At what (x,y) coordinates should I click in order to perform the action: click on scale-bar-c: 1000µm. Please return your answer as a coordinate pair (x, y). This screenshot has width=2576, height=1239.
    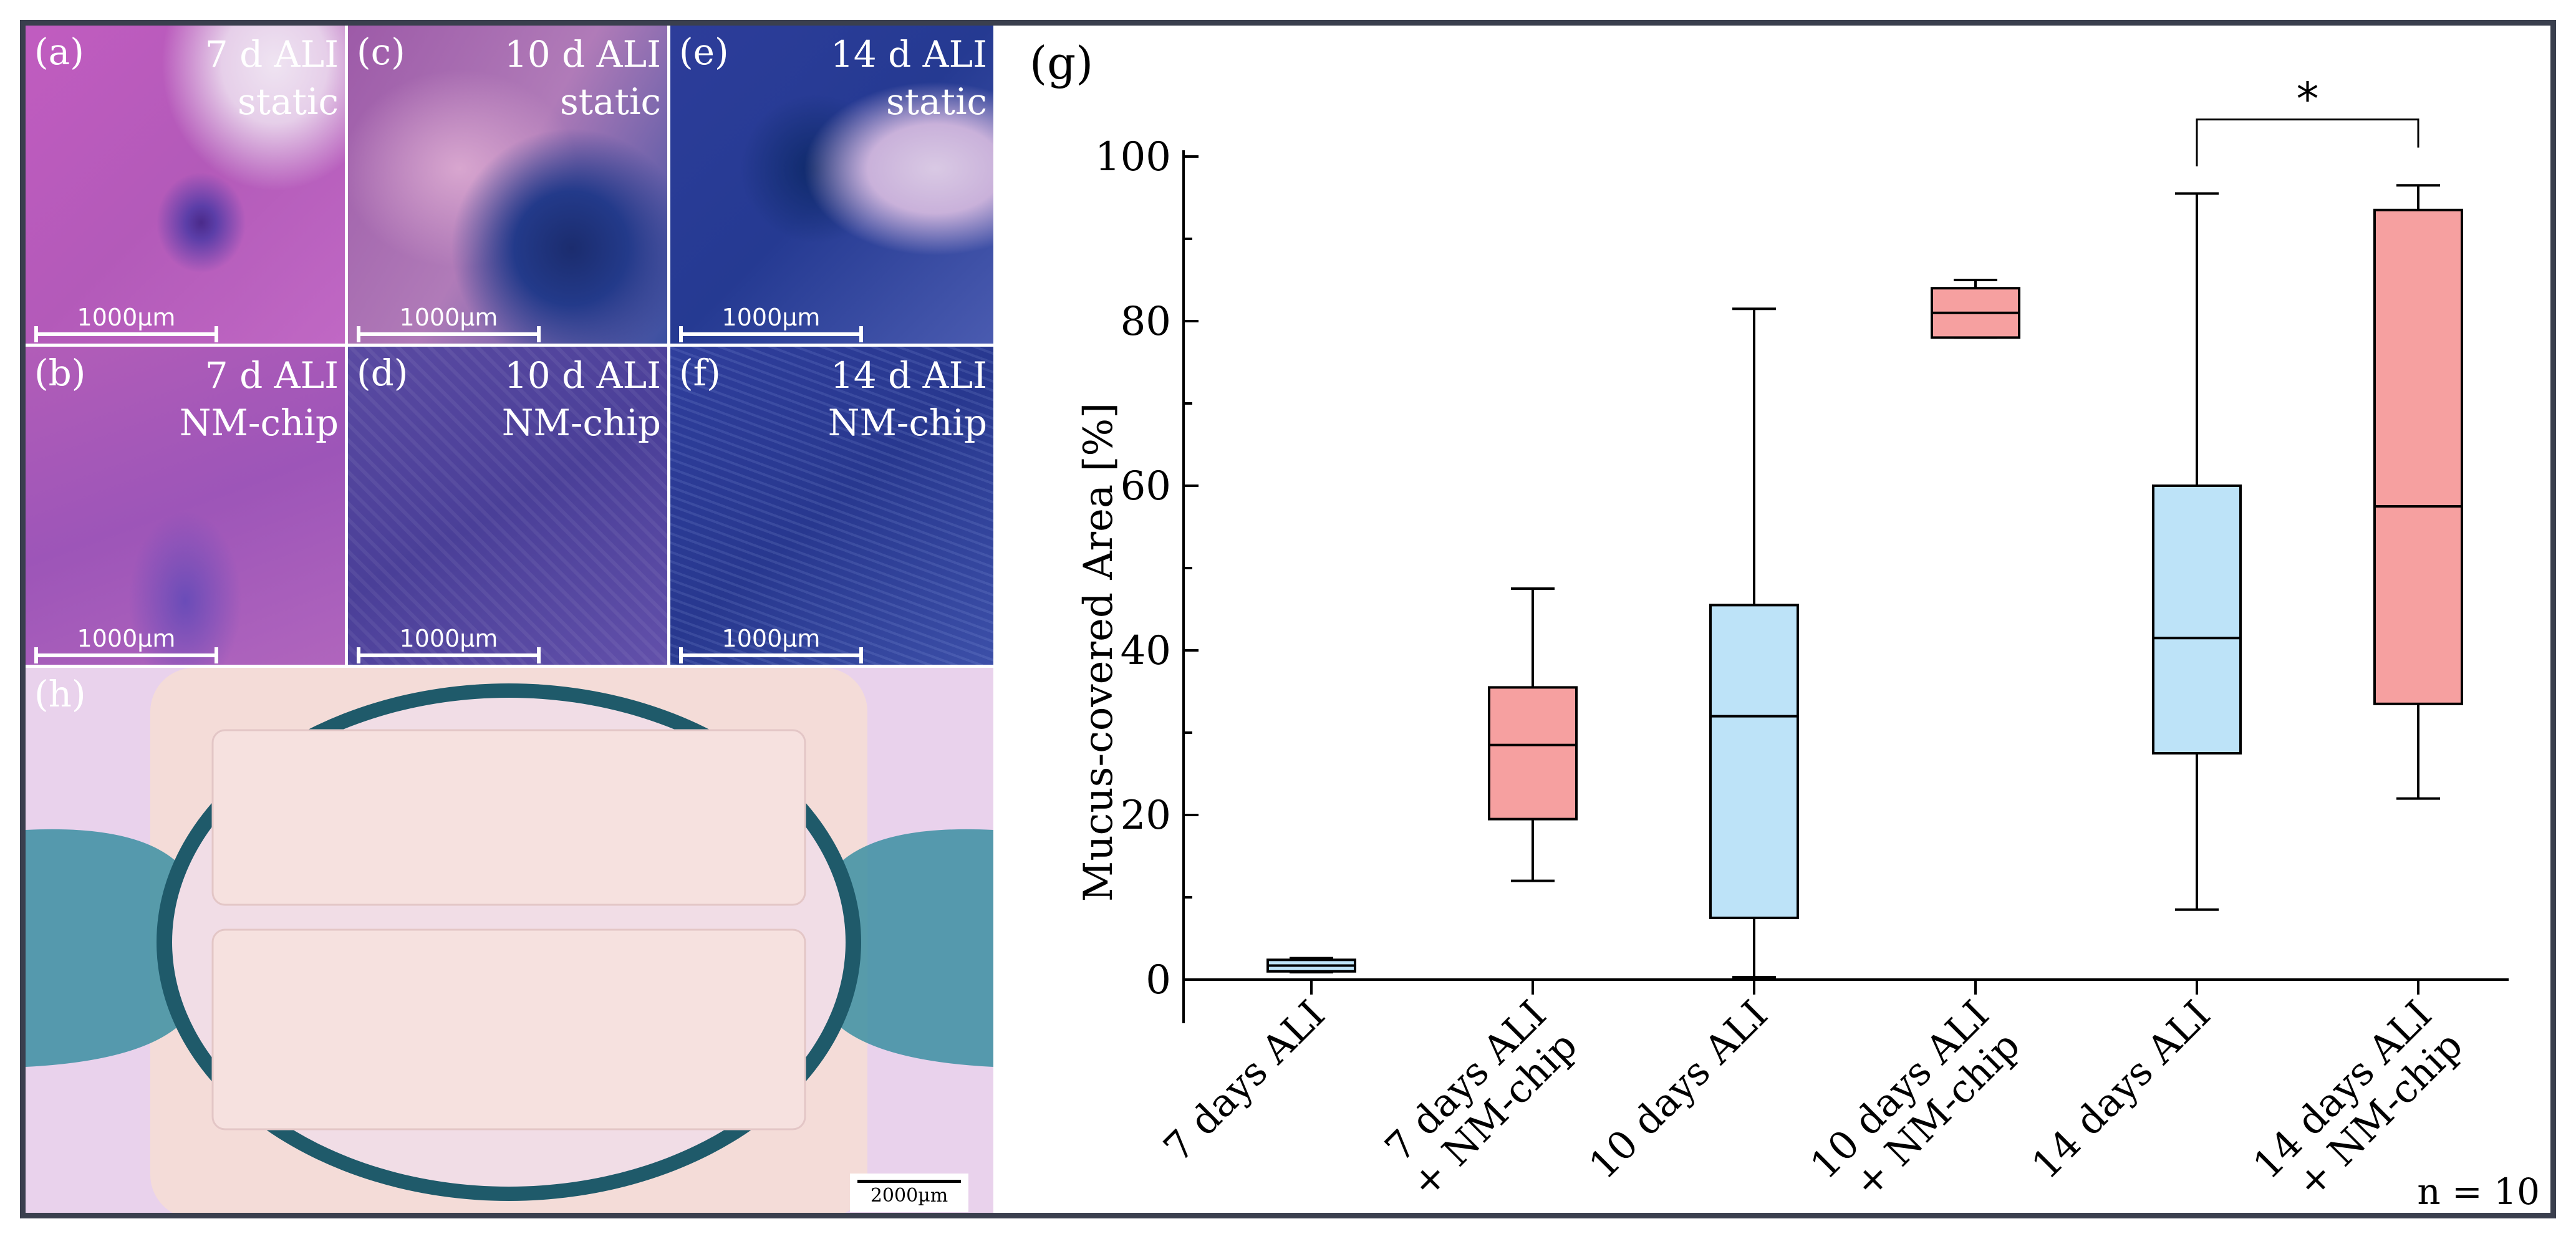
    Looking at the image, I should click on (449, 323).